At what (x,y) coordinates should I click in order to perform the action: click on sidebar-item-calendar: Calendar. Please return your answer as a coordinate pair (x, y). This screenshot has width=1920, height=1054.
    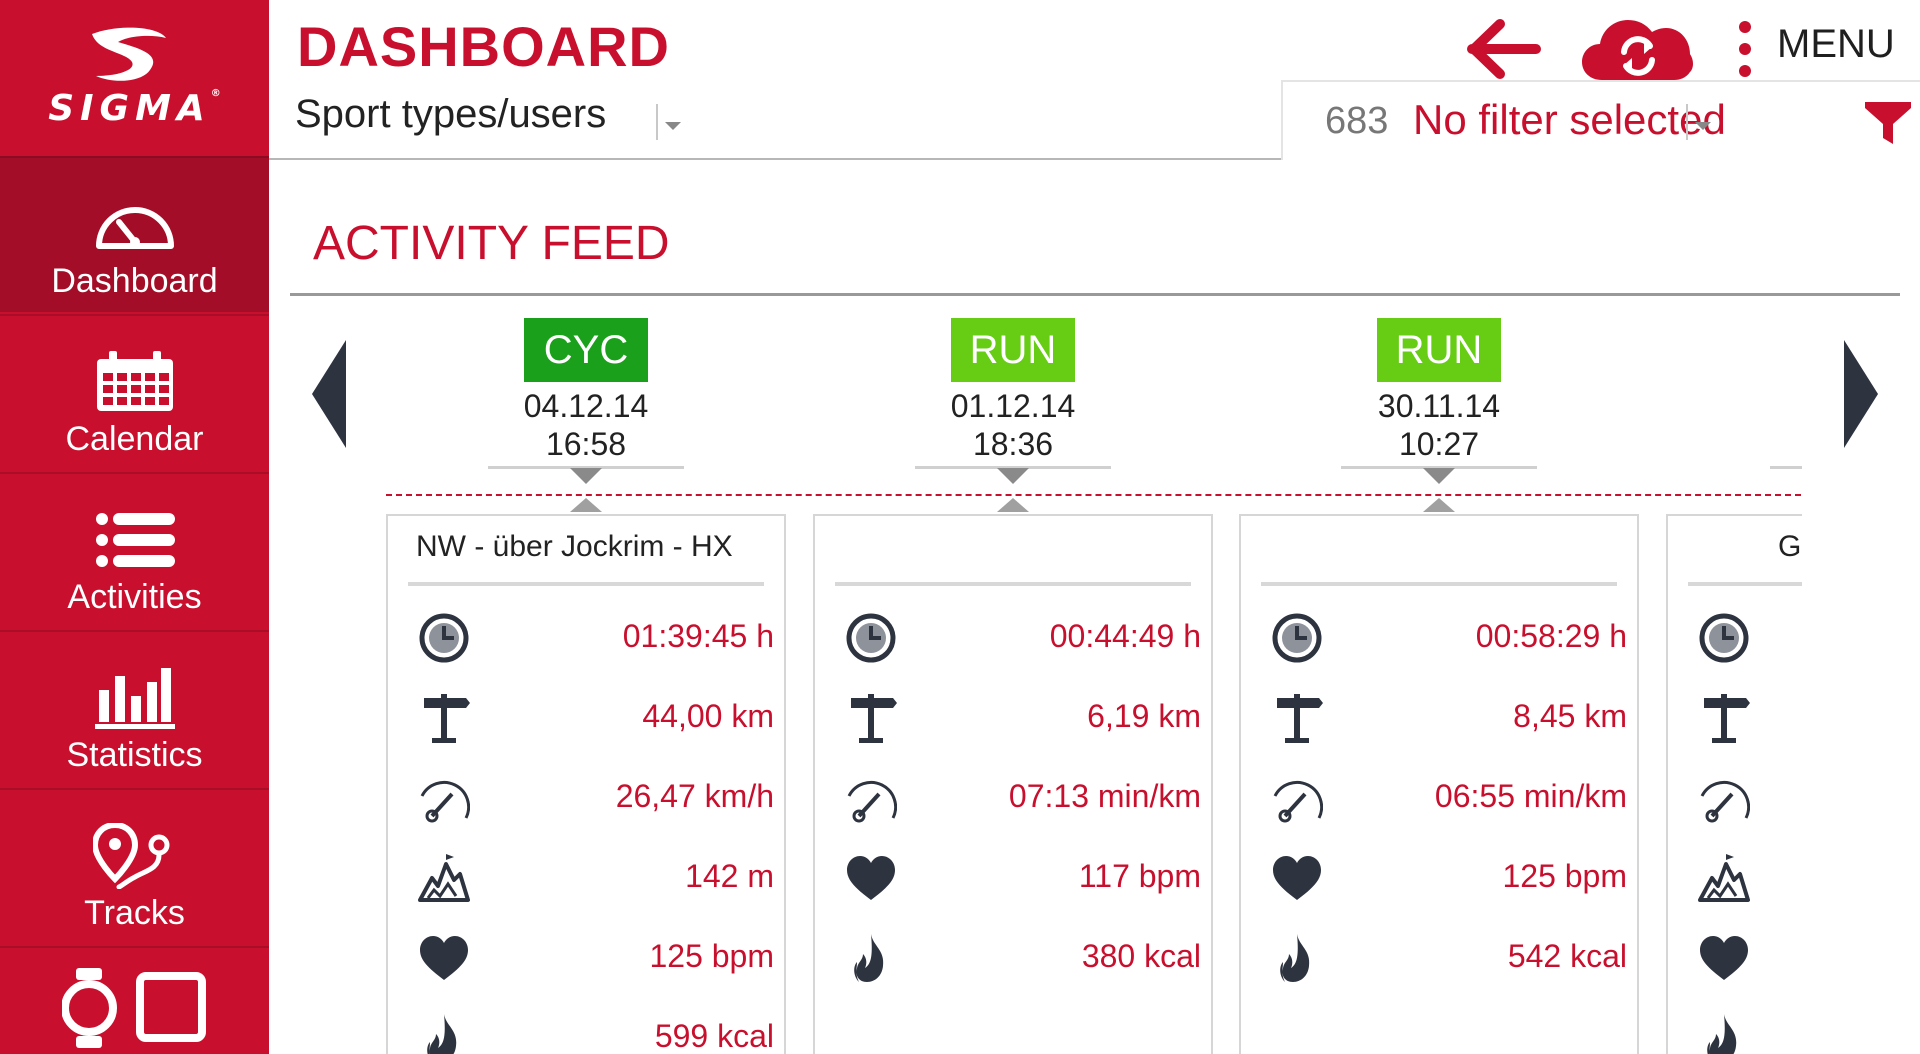
    Looking at the image, I should click on (134, 392).